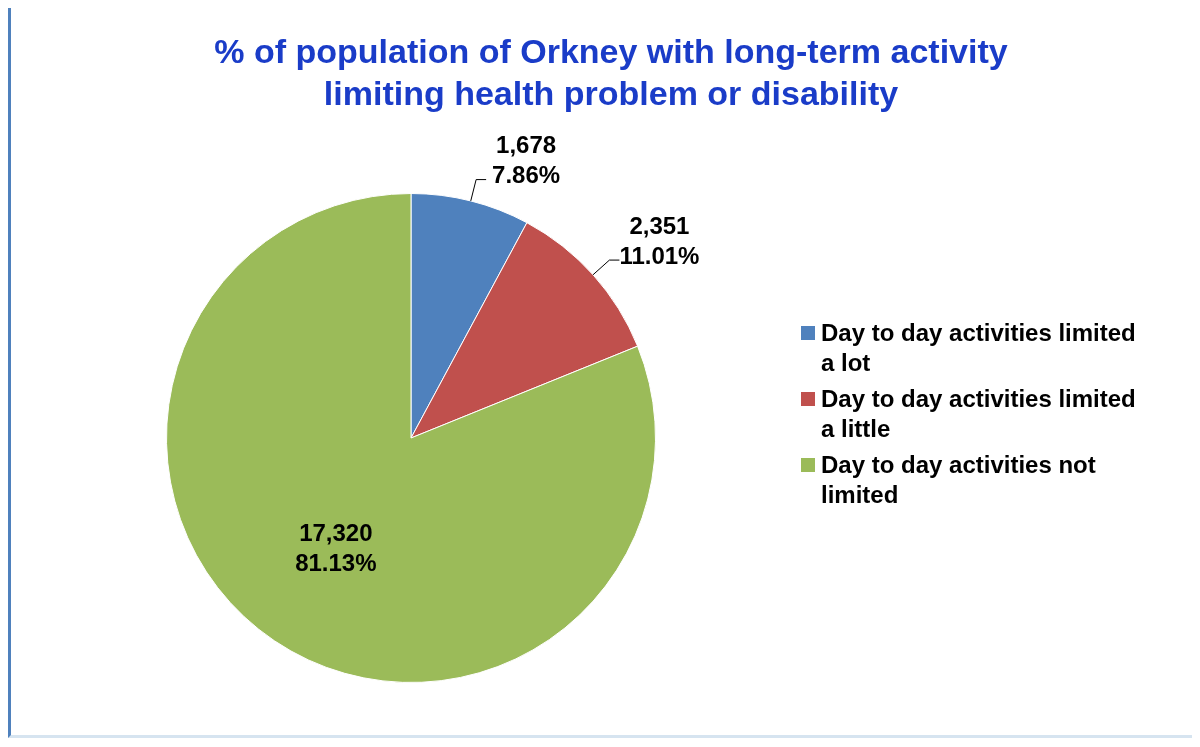 This screenshot has height=747, width=1200. I want to click on legend-label: Day to day activities limited a little, so click(979, 414).